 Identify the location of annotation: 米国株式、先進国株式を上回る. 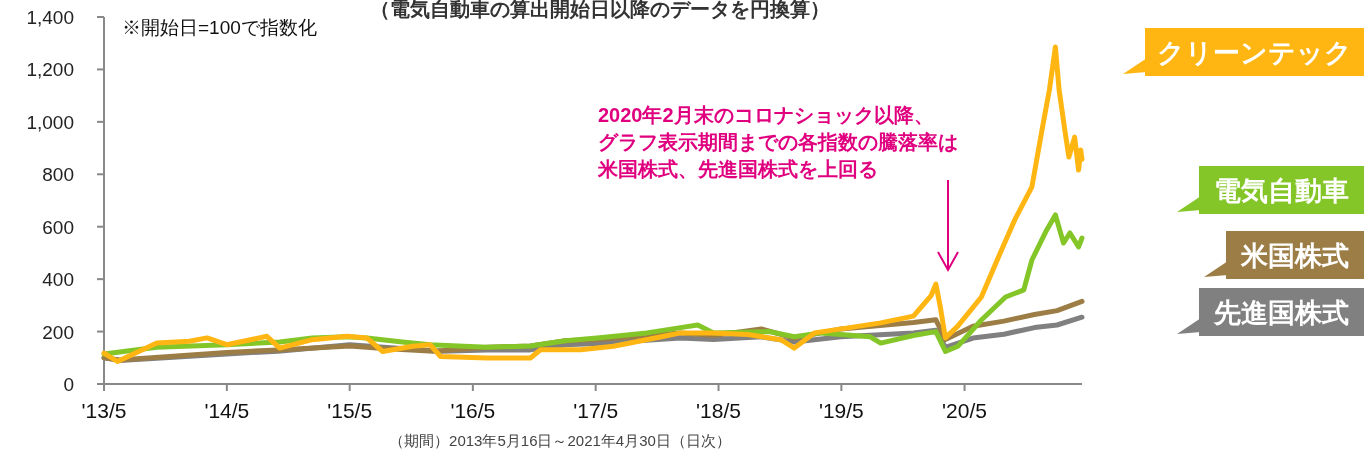
(737, 169).